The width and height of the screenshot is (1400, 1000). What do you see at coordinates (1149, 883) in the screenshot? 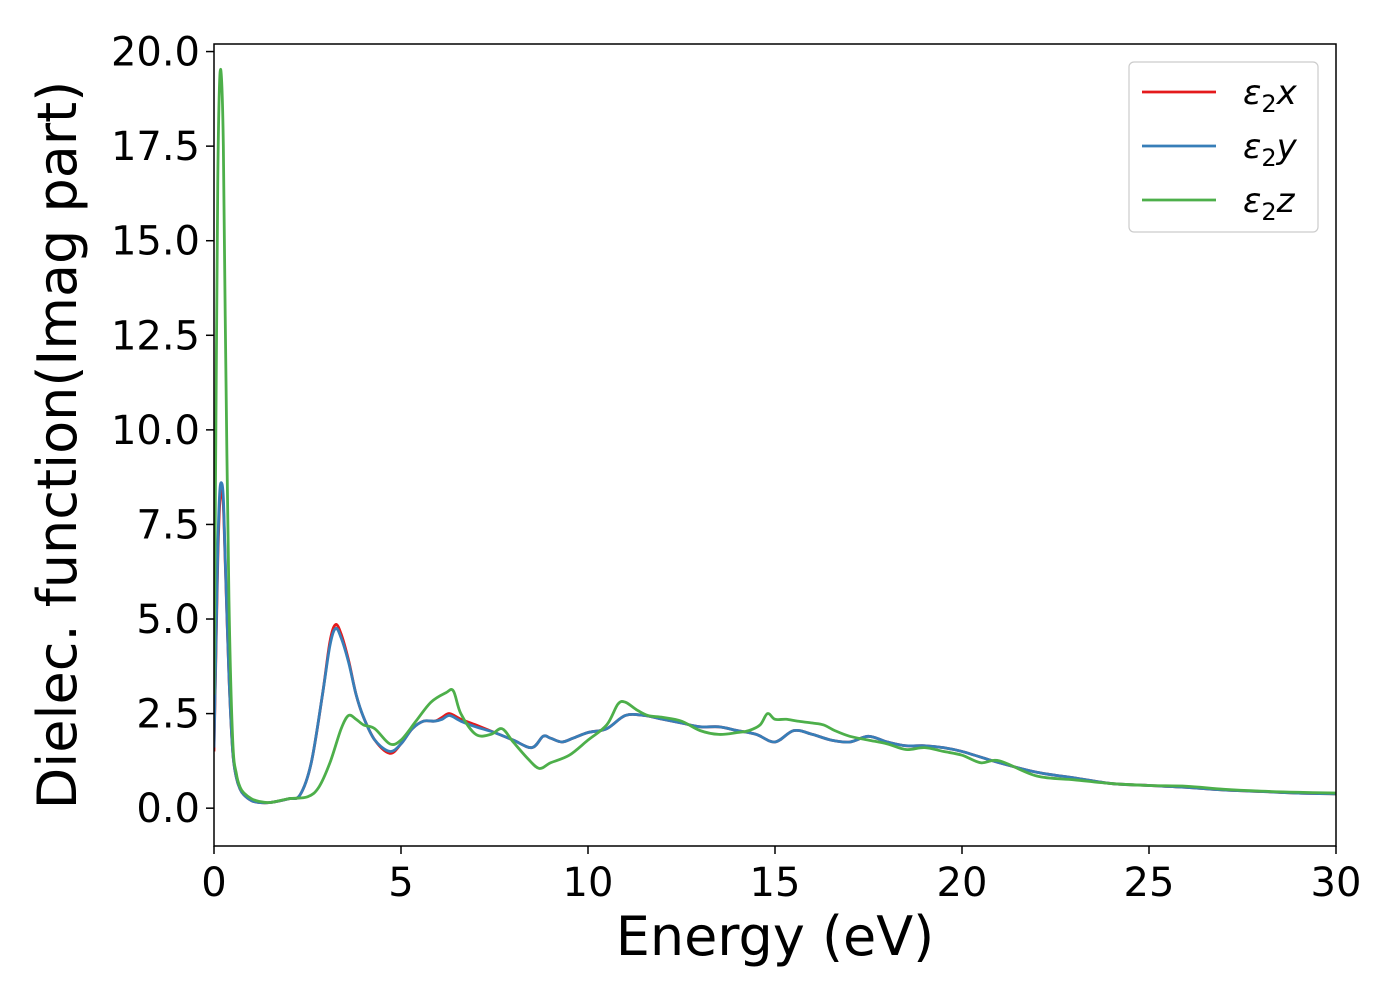
I see `x-tick-label: 25` at bounding box center [1149, 883].